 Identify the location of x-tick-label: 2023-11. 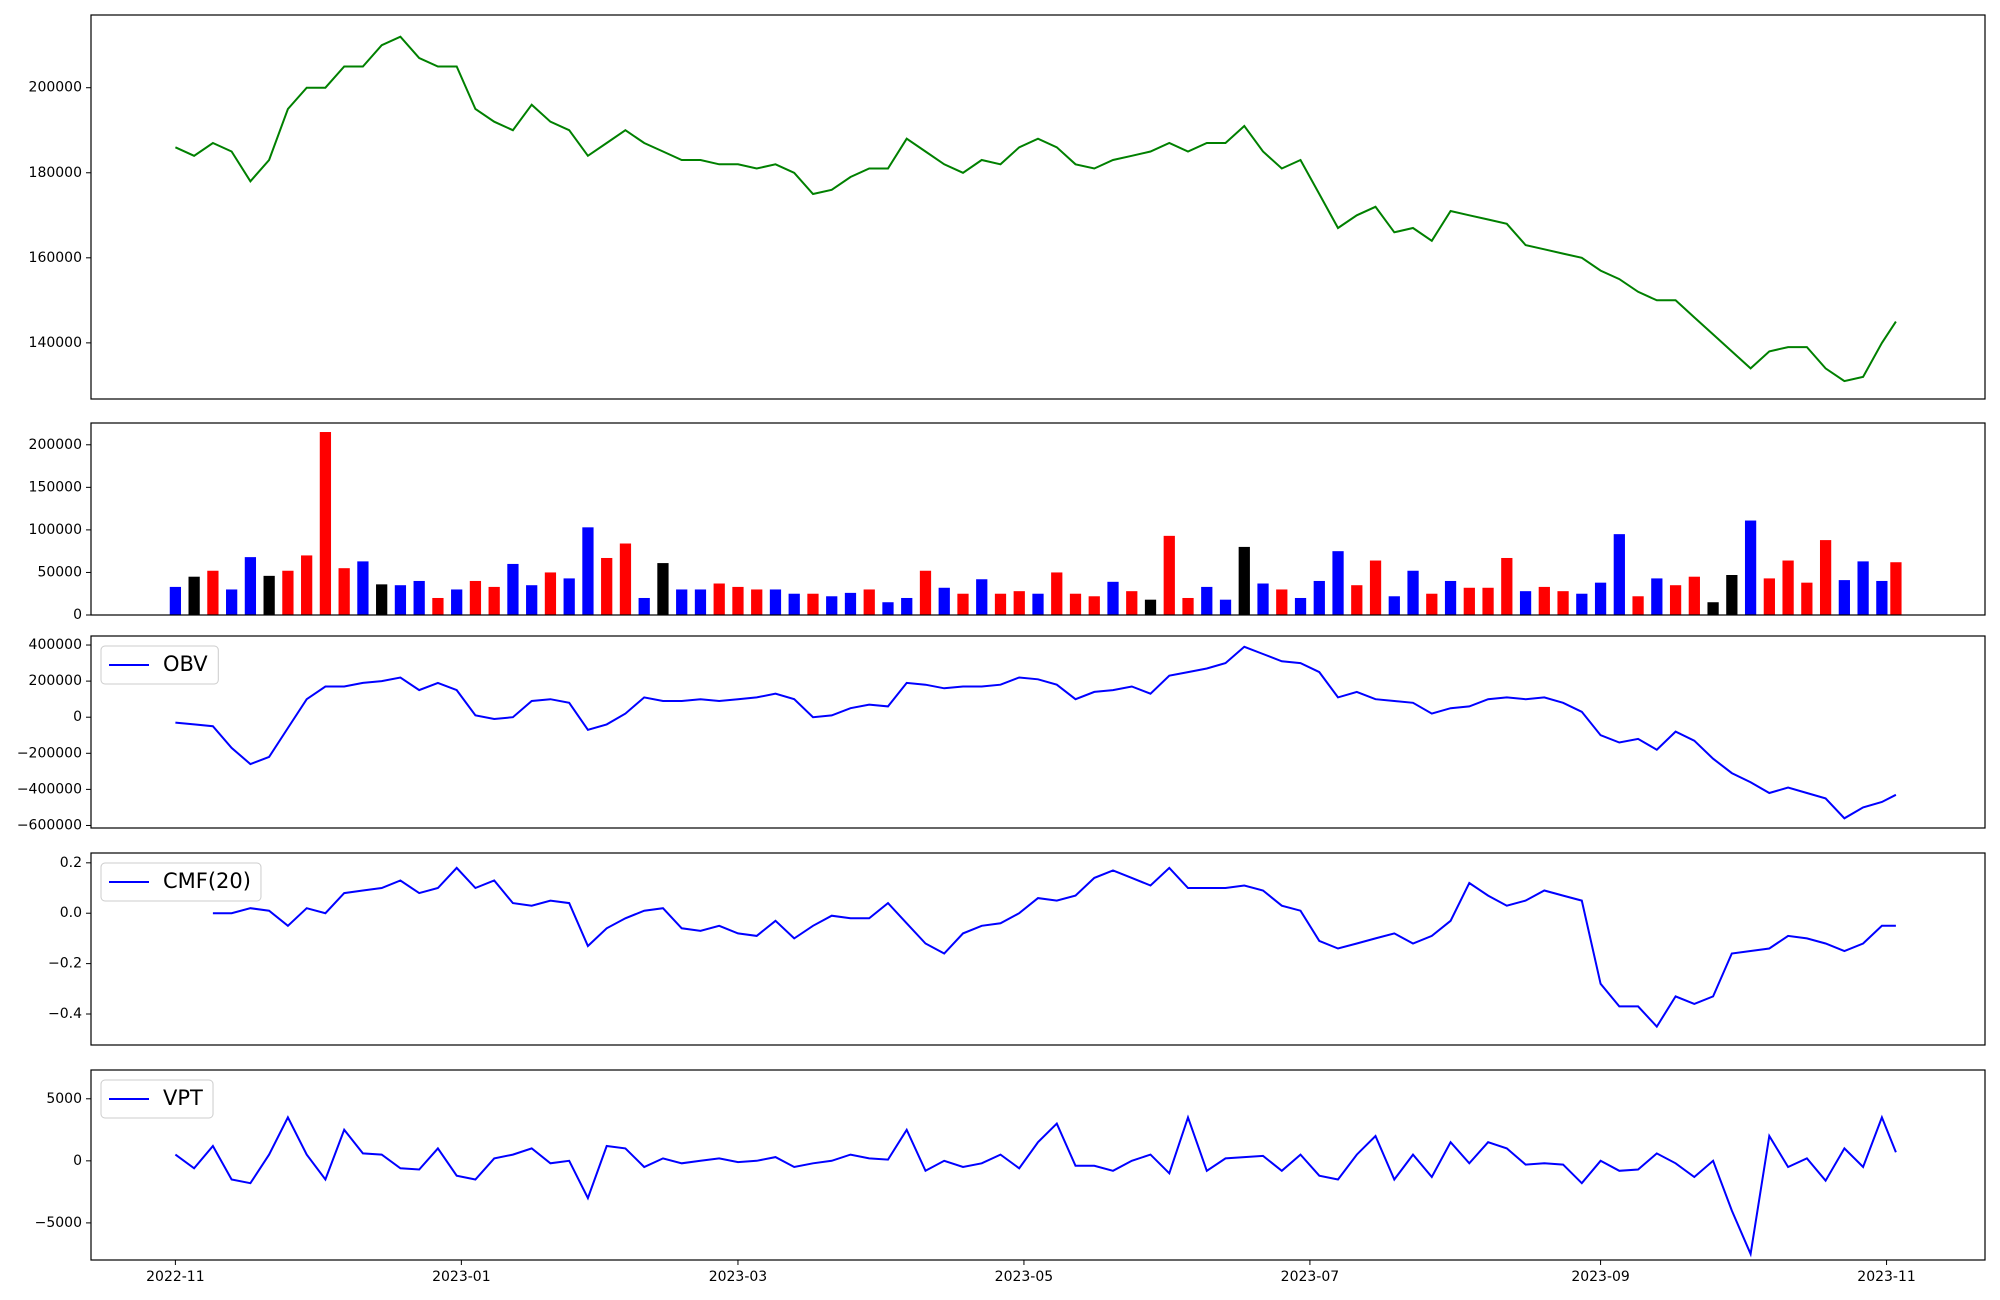
(1886, 1277).